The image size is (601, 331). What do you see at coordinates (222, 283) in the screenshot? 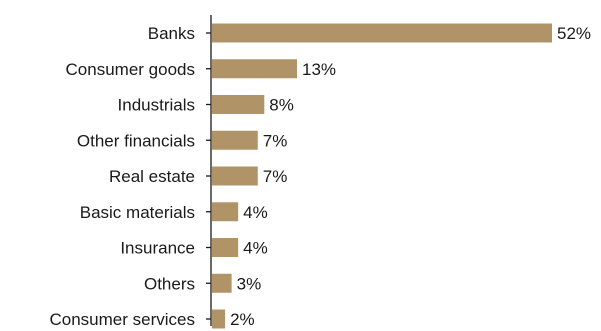
I see `bar-others` at bounding box center [222, 283].